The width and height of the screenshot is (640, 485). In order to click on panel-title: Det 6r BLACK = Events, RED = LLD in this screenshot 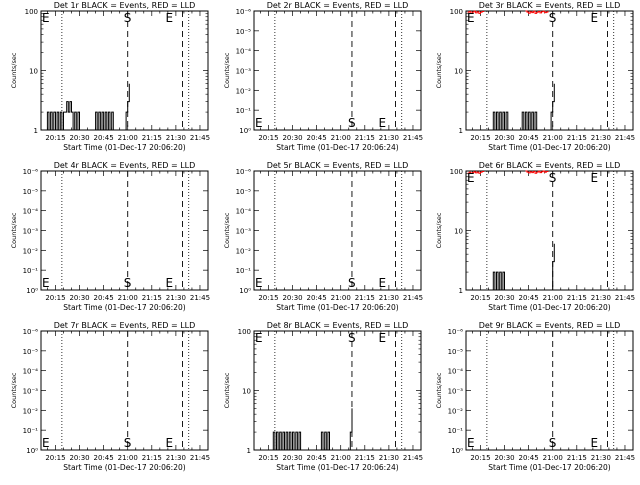, I will do `click(550, 165)`.